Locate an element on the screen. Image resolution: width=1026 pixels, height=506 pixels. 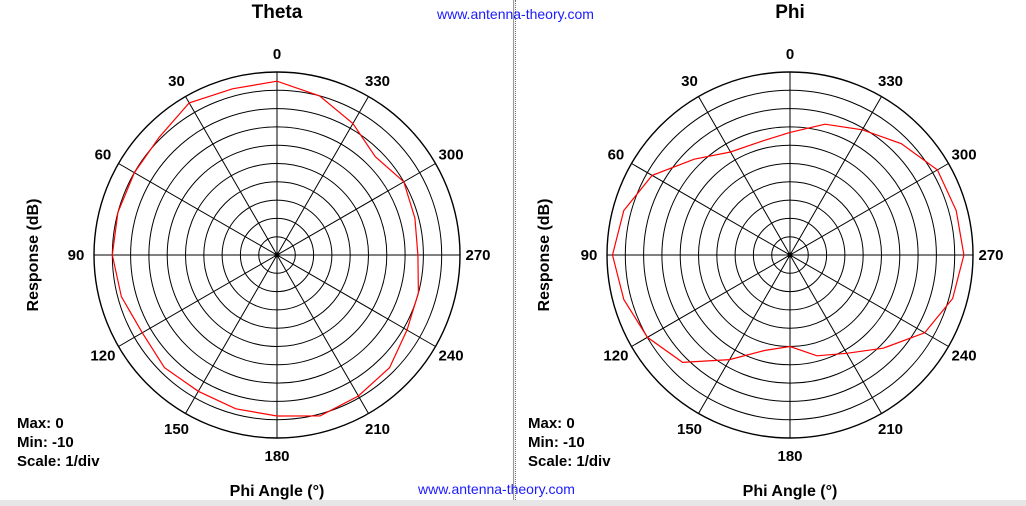
phi-angle-tick-180: 180 is located at coordinates (789, 456).